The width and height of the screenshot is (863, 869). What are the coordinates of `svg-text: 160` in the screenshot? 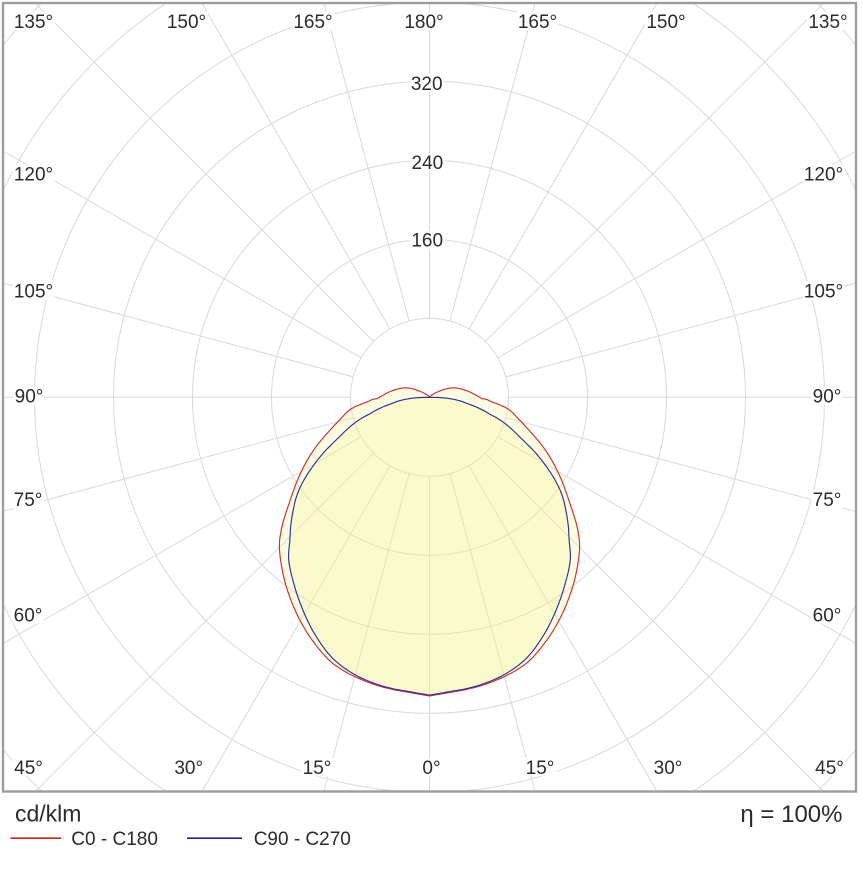 It's located at (427, 241).